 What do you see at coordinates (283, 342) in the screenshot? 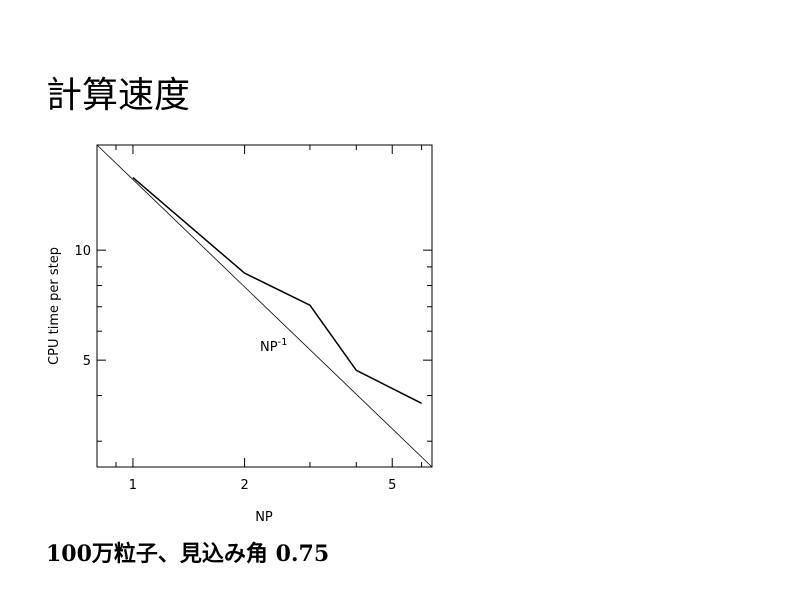
I see `annotation-sup: -1` at bounding box center [283, 342].